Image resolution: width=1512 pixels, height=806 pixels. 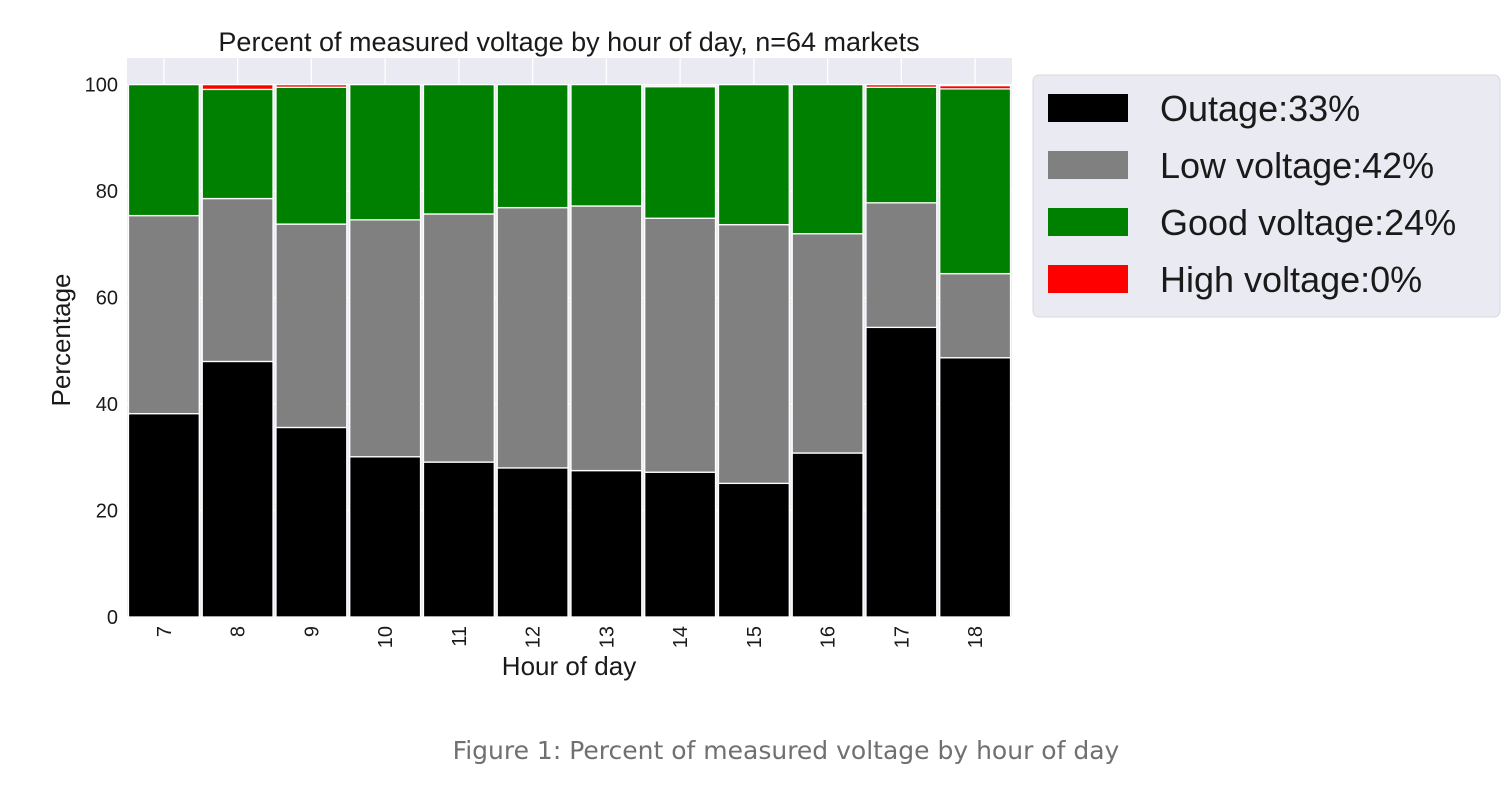 I want to click on y-tick-label: 40, so click(x=107, y=405).